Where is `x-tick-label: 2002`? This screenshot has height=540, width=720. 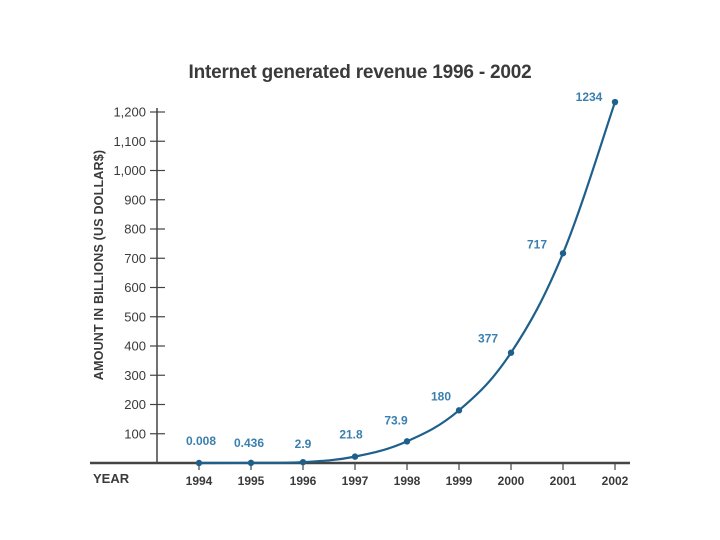
x-tick-label: 2002 is located at coordinates (615, 481).